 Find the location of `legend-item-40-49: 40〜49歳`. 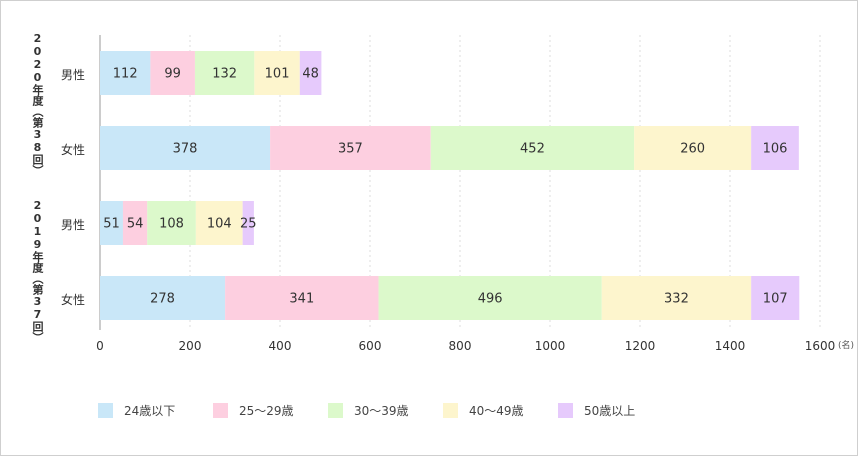

legend-item-40-49: 40〜49歳 is located at coordinates (483, 410).